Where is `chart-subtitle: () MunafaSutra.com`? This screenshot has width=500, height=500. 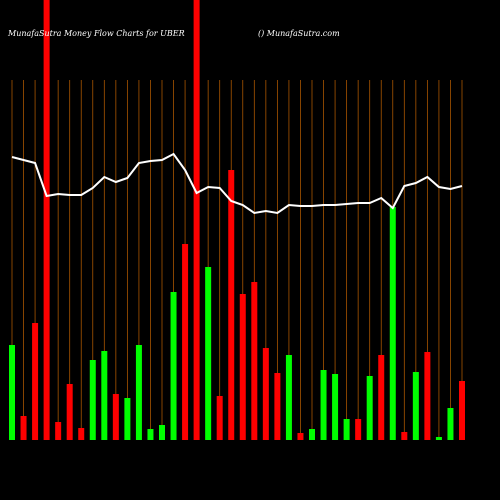
chart-subtitle: () MunafaSutra.com is located at coordinates (299, 33).